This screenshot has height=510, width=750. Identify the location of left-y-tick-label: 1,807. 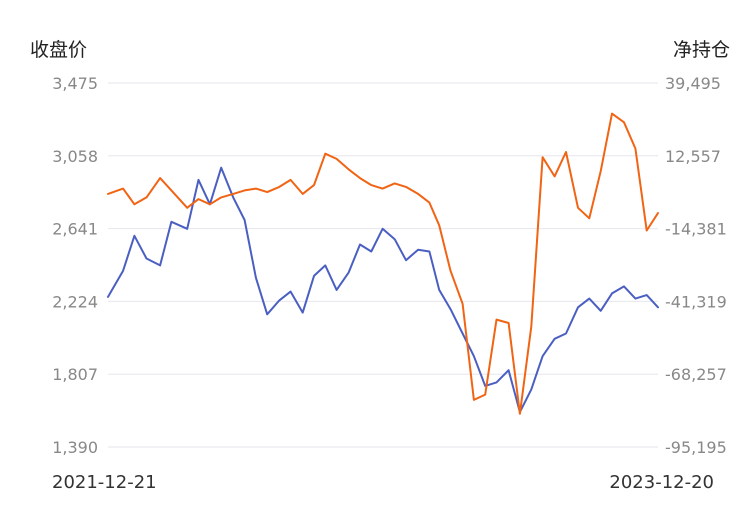
(75, 374).